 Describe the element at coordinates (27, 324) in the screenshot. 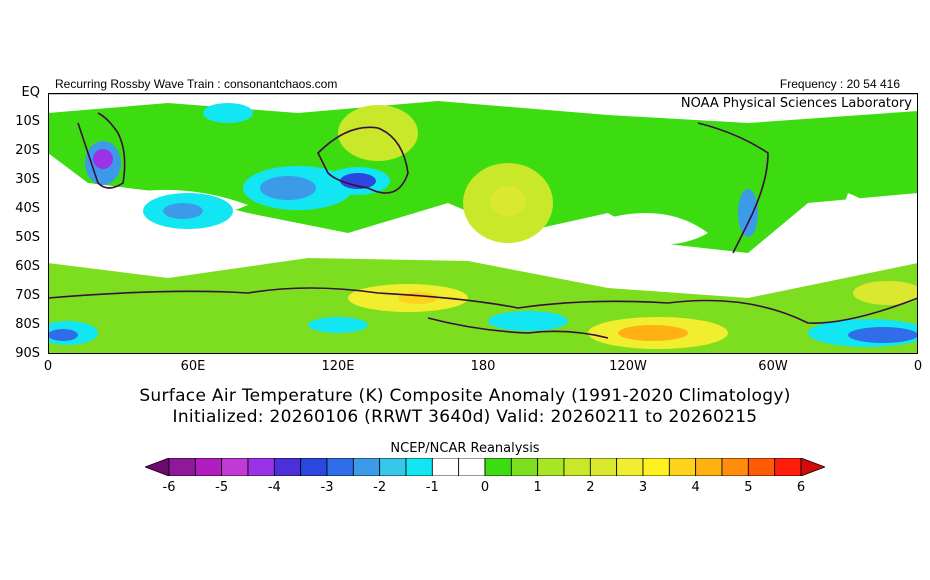

I see `latitude-label: 80S` at that location.